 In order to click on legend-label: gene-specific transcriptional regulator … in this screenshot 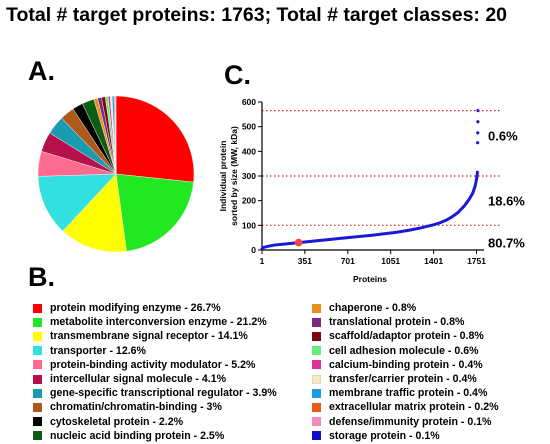, I will do `click(163, 393)`.